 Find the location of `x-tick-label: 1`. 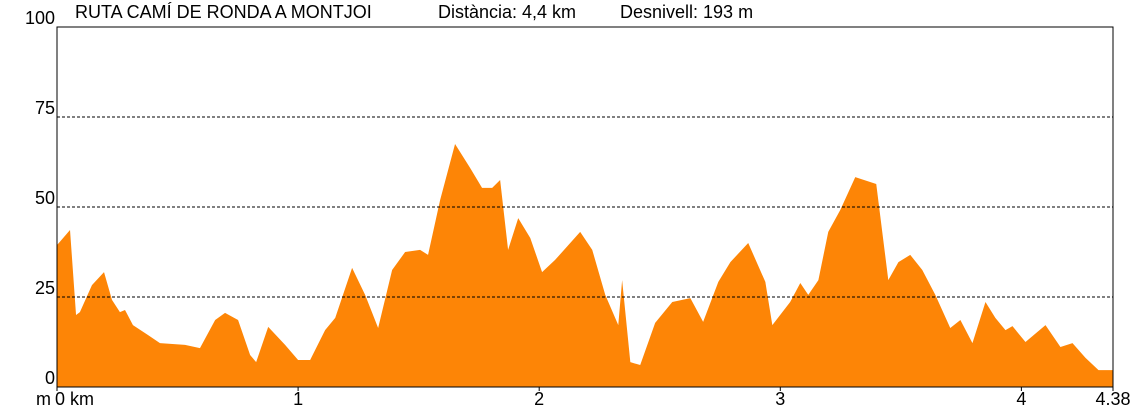

x-tick-label: 1 is located at coordinates (298, 398).